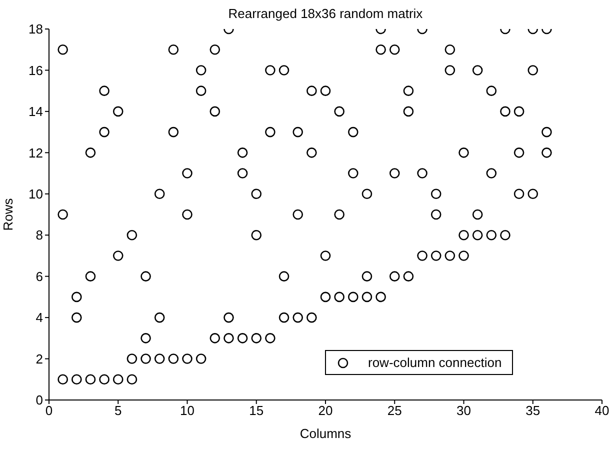  Describe the element at coordinates (39, 276) in the screenshot. I see `y-tick-label: 6` at that location.